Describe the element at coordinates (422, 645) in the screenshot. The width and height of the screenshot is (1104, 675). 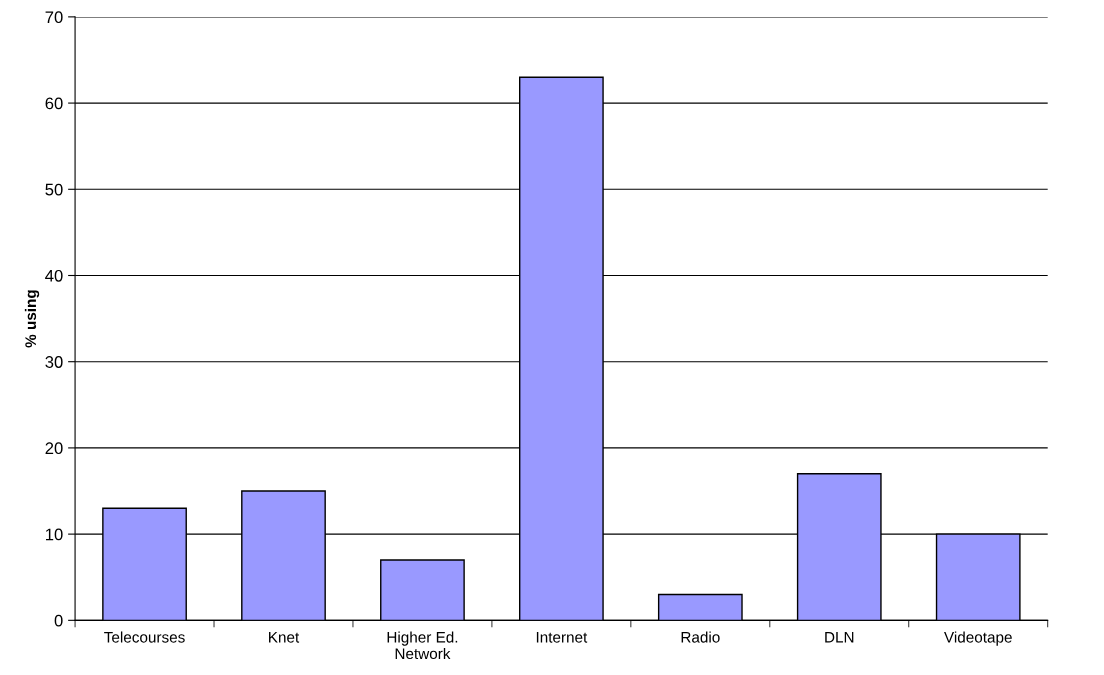
I see `x-tick-label: Higher Ed. Network` at that location.